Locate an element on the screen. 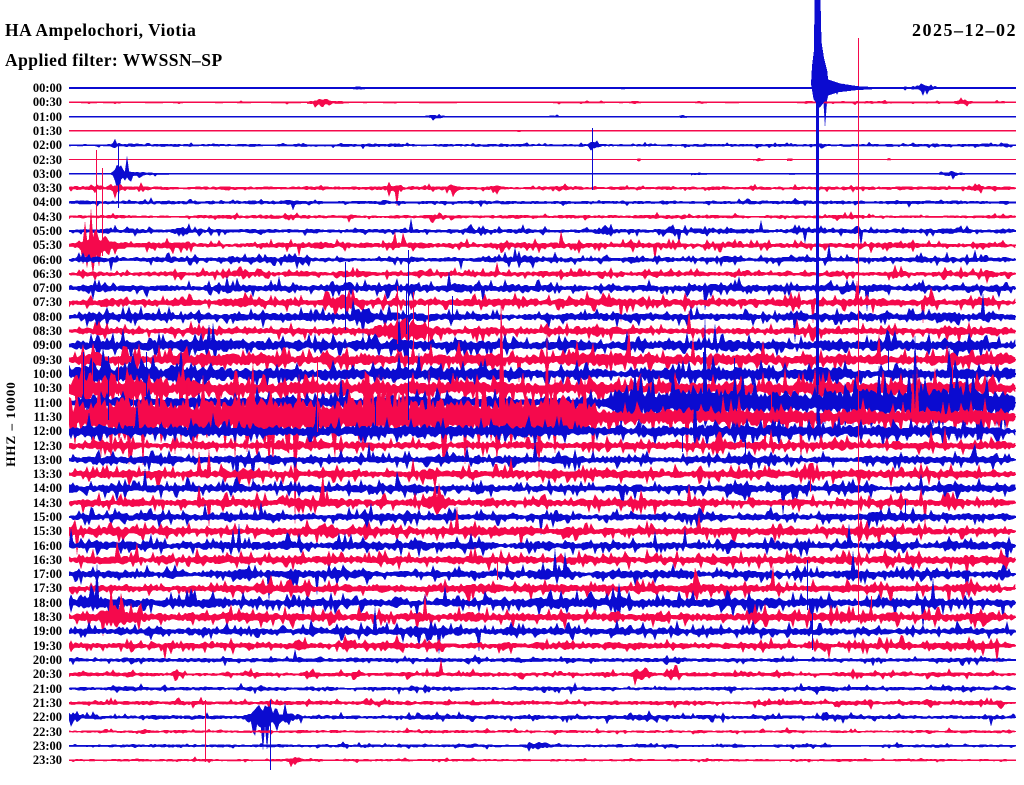  svg-text: 22:30 is located at coordinates (47, 732).